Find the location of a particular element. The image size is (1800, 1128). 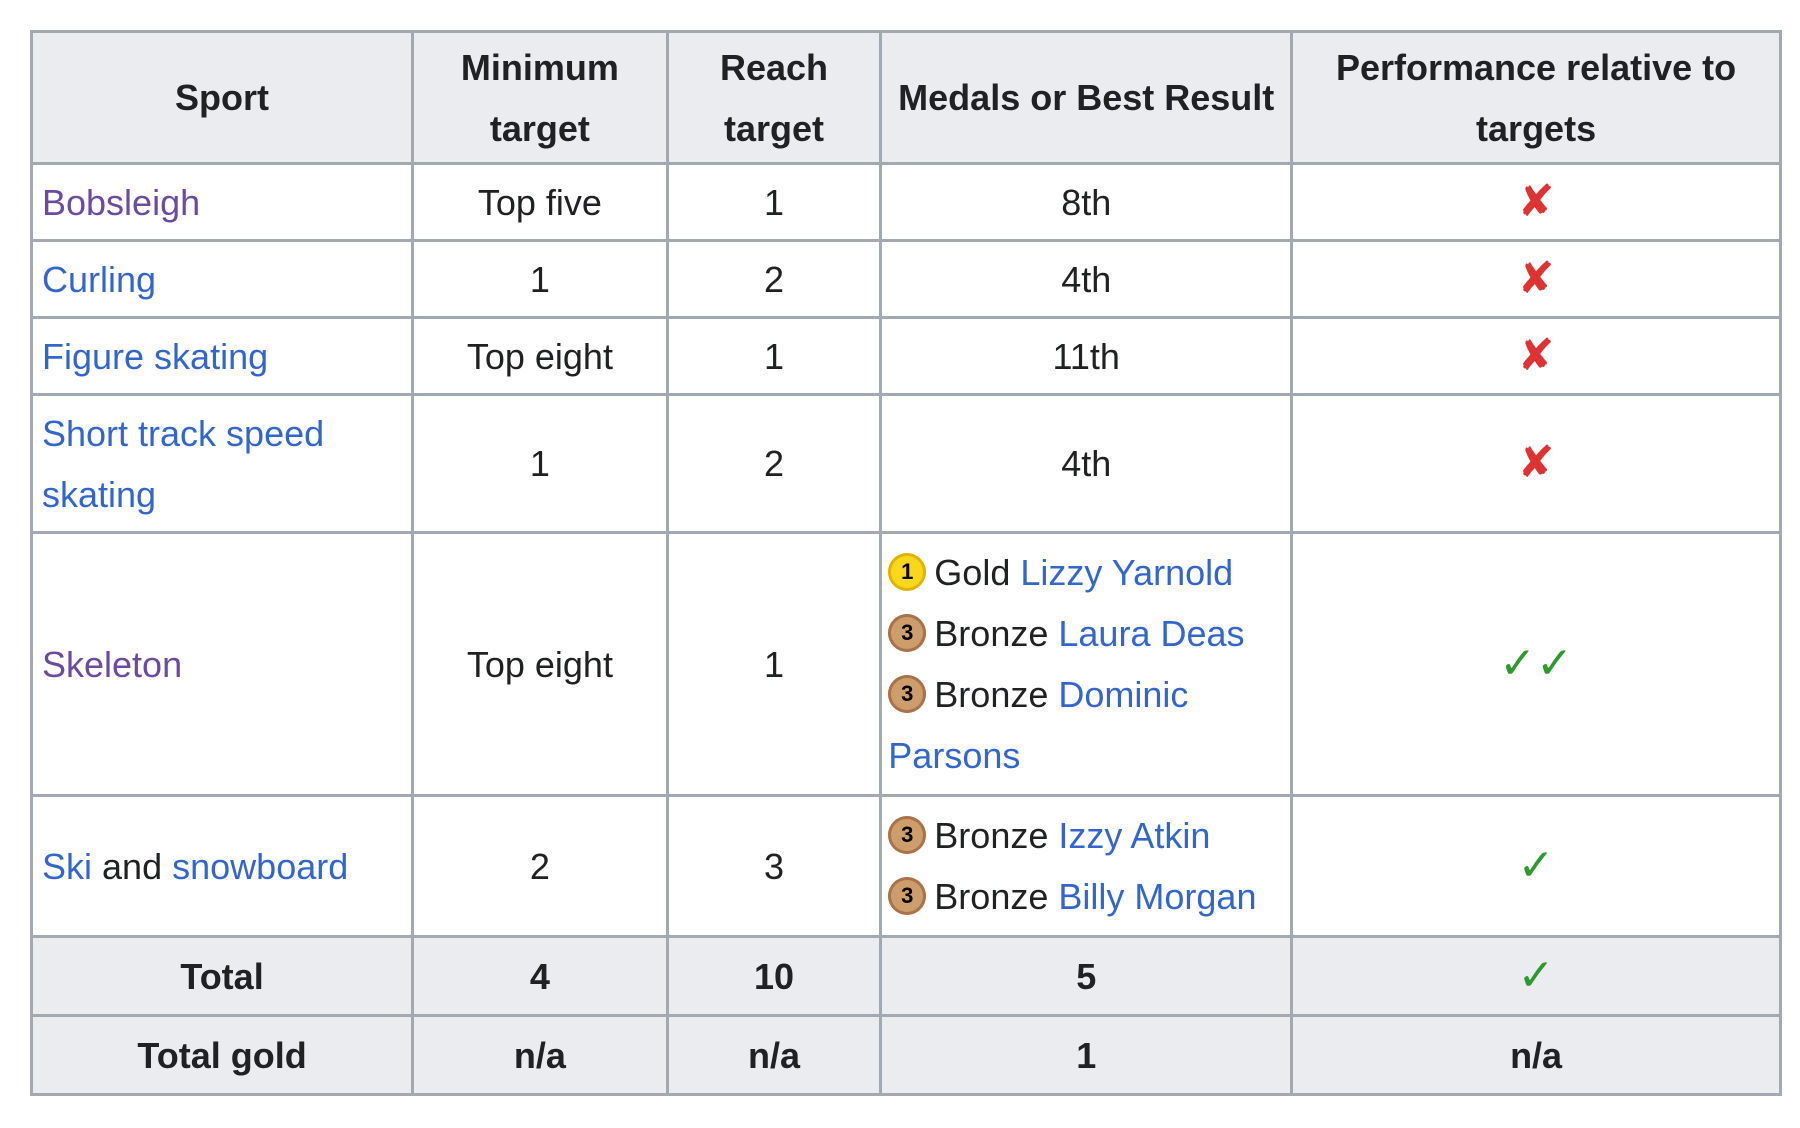

total-gold-row: Total gold n/a n/a 1 n/a is located at coordinates (905, 1055).